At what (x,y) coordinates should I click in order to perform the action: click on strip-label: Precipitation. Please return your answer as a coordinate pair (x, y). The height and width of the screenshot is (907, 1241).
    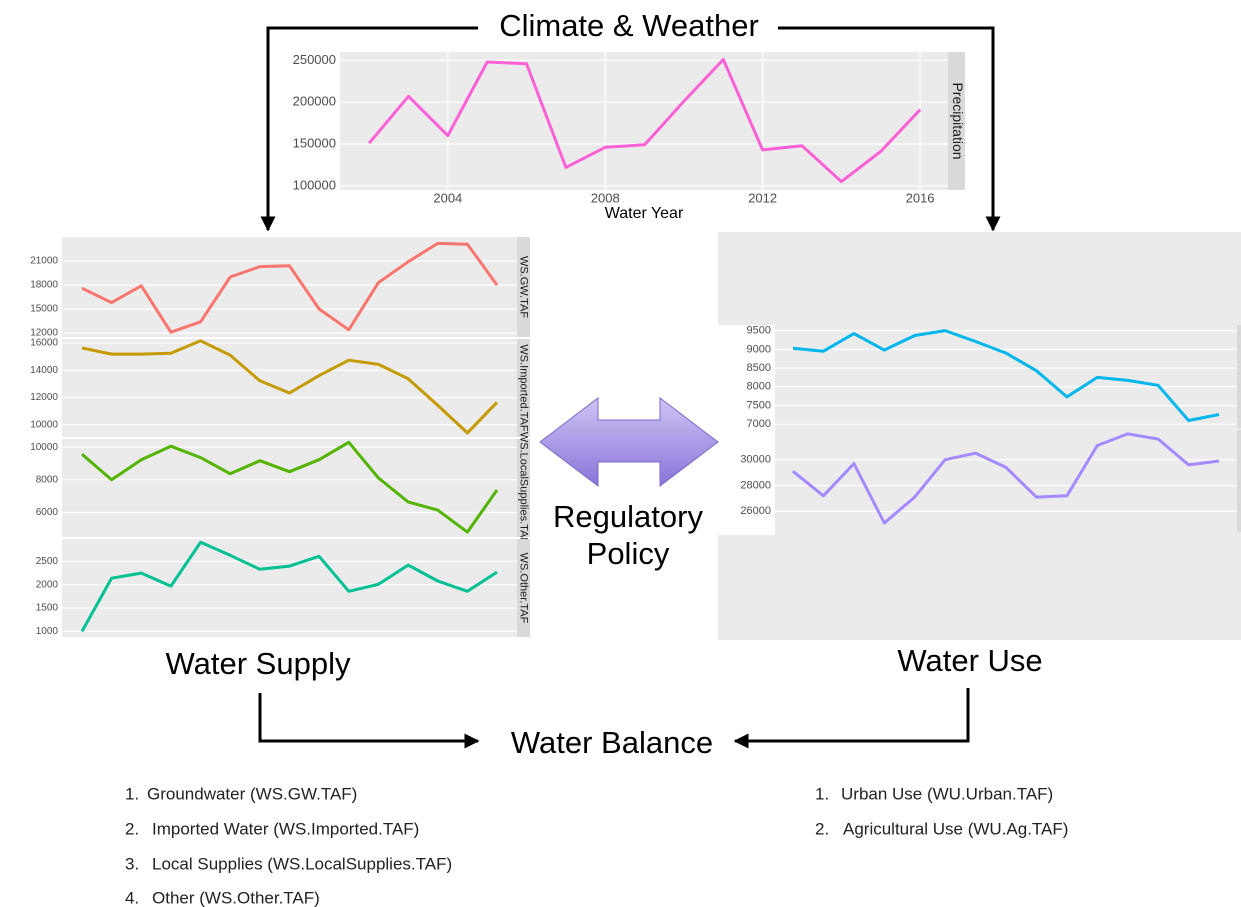
    Looking at the image, I should click on (958, 120).